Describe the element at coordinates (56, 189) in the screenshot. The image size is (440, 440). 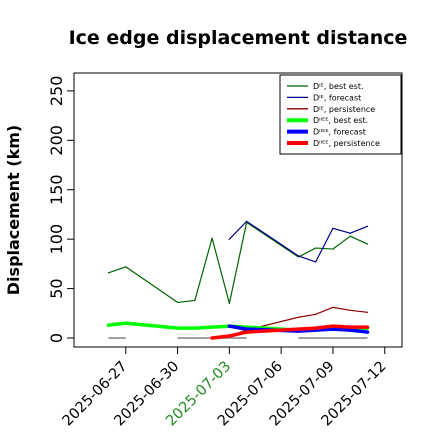
I see `y-tick-label-150: 150` at that location.